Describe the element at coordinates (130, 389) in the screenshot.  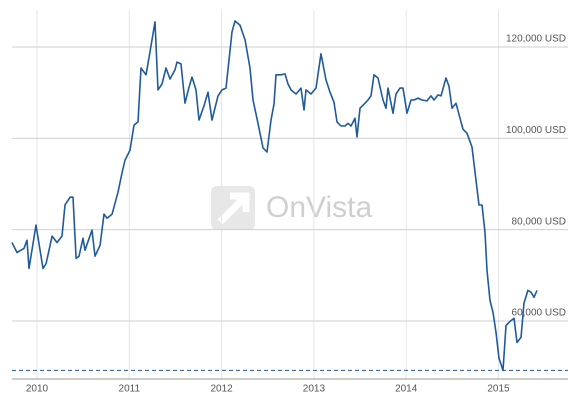
I see `x-tick-label: 2011` at that location.